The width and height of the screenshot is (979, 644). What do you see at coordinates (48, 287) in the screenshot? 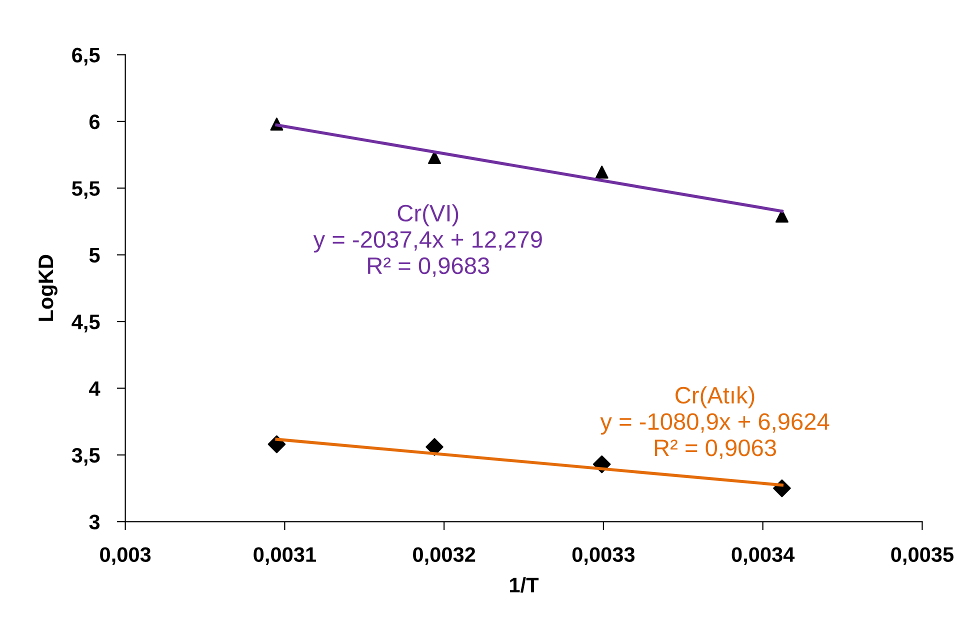
I see `y-axis-title: LogKD` at bounding box center [48, 287].